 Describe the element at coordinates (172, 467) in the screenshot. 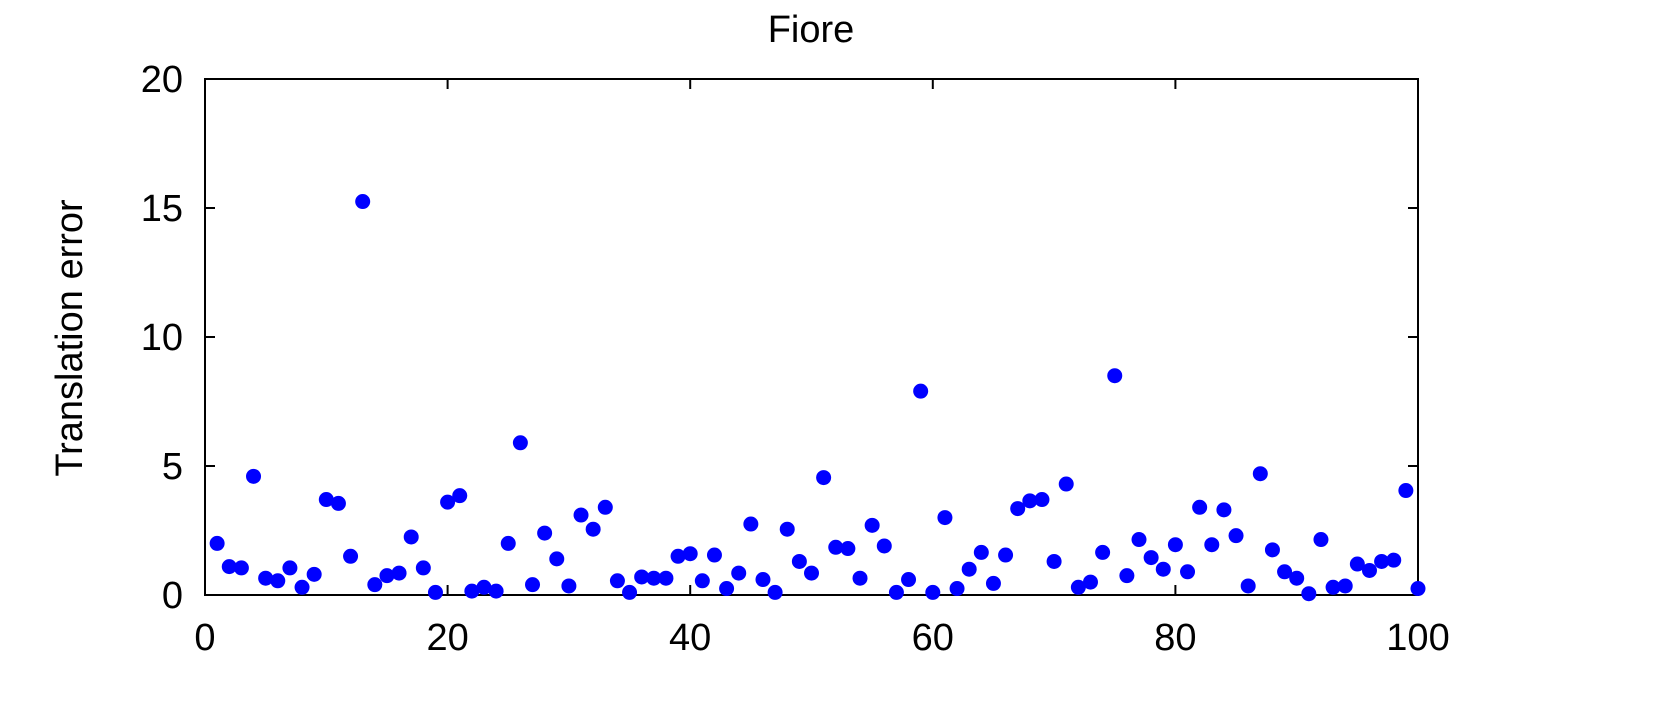

I see `y-tick-label-1: 5` at that location.